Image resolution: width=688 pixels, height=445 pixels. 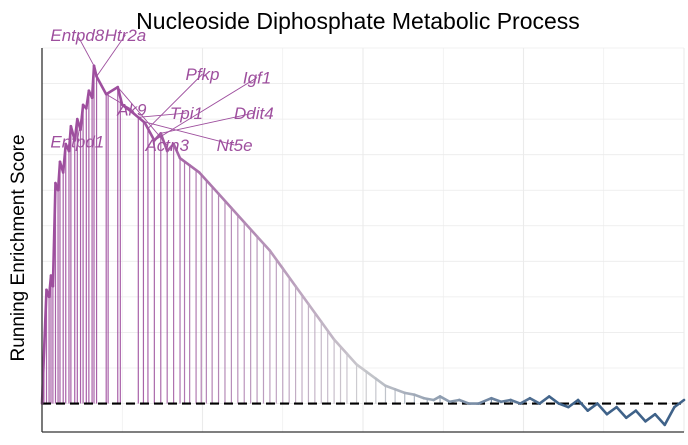 What do you see at coordinates (126, 35) in the screenshot?
I see `gene-label-htr2a: Htr2a` at bounding box center [126, 35].